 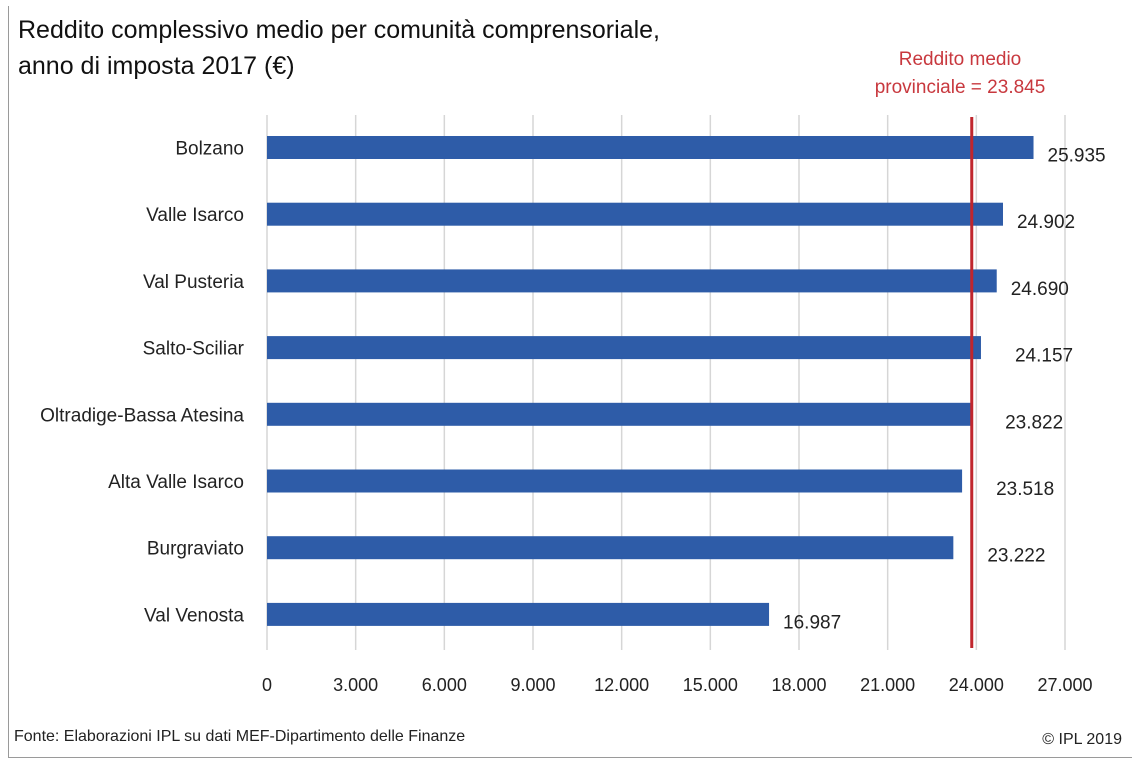 I want to click on category-label: Burgraviato, so click(x=195, y=549).